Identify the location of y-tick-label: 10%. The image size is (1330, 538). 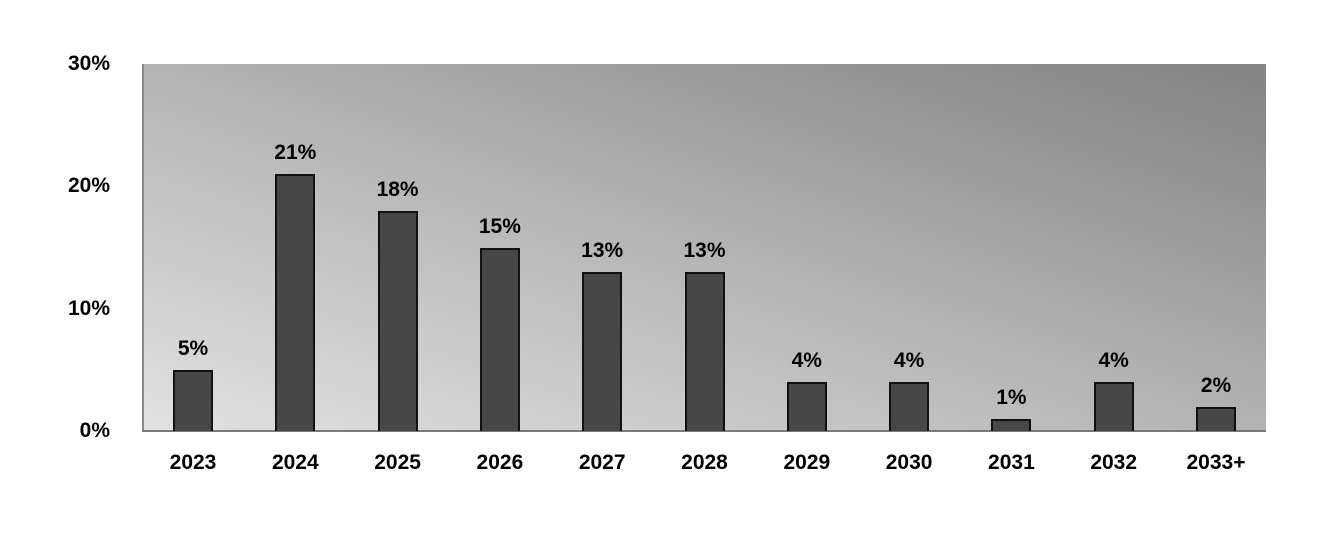
(88, 308).